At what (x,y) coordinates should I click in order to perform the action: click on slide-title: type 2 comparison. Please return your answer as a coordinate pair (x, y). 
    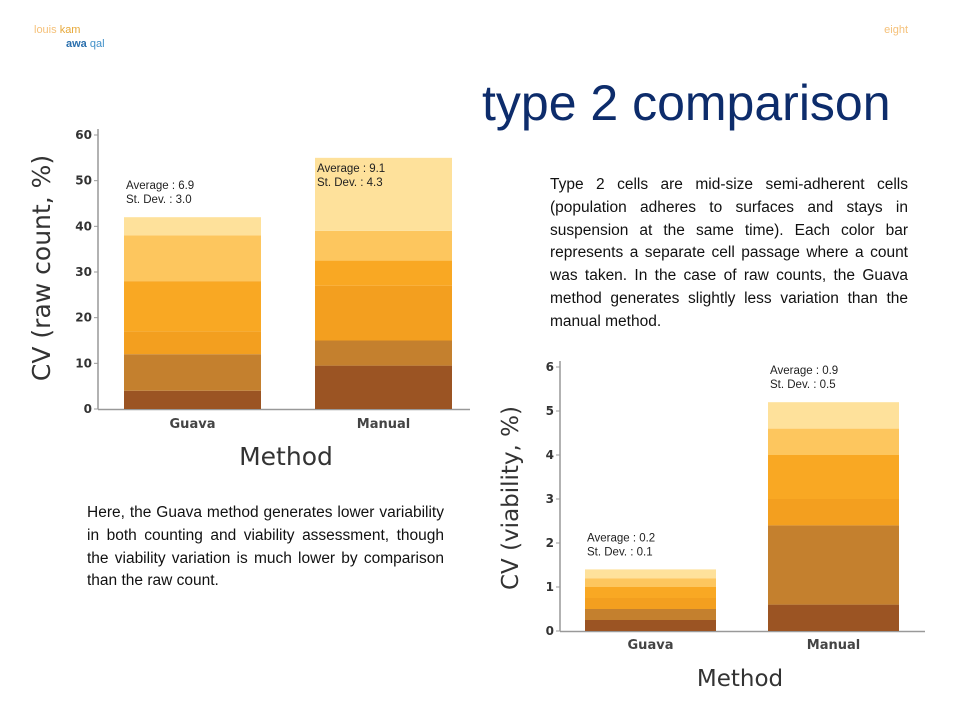
    Looking at the image, I should click on (686, 103).